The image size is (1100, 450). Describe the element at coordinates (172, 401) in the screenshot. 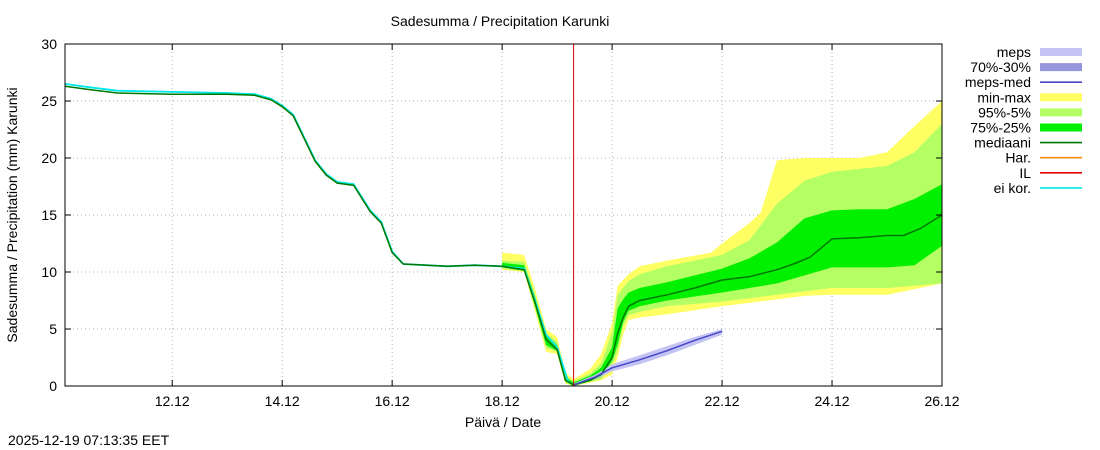

I see `x-tick-label: 12.12` at that location.